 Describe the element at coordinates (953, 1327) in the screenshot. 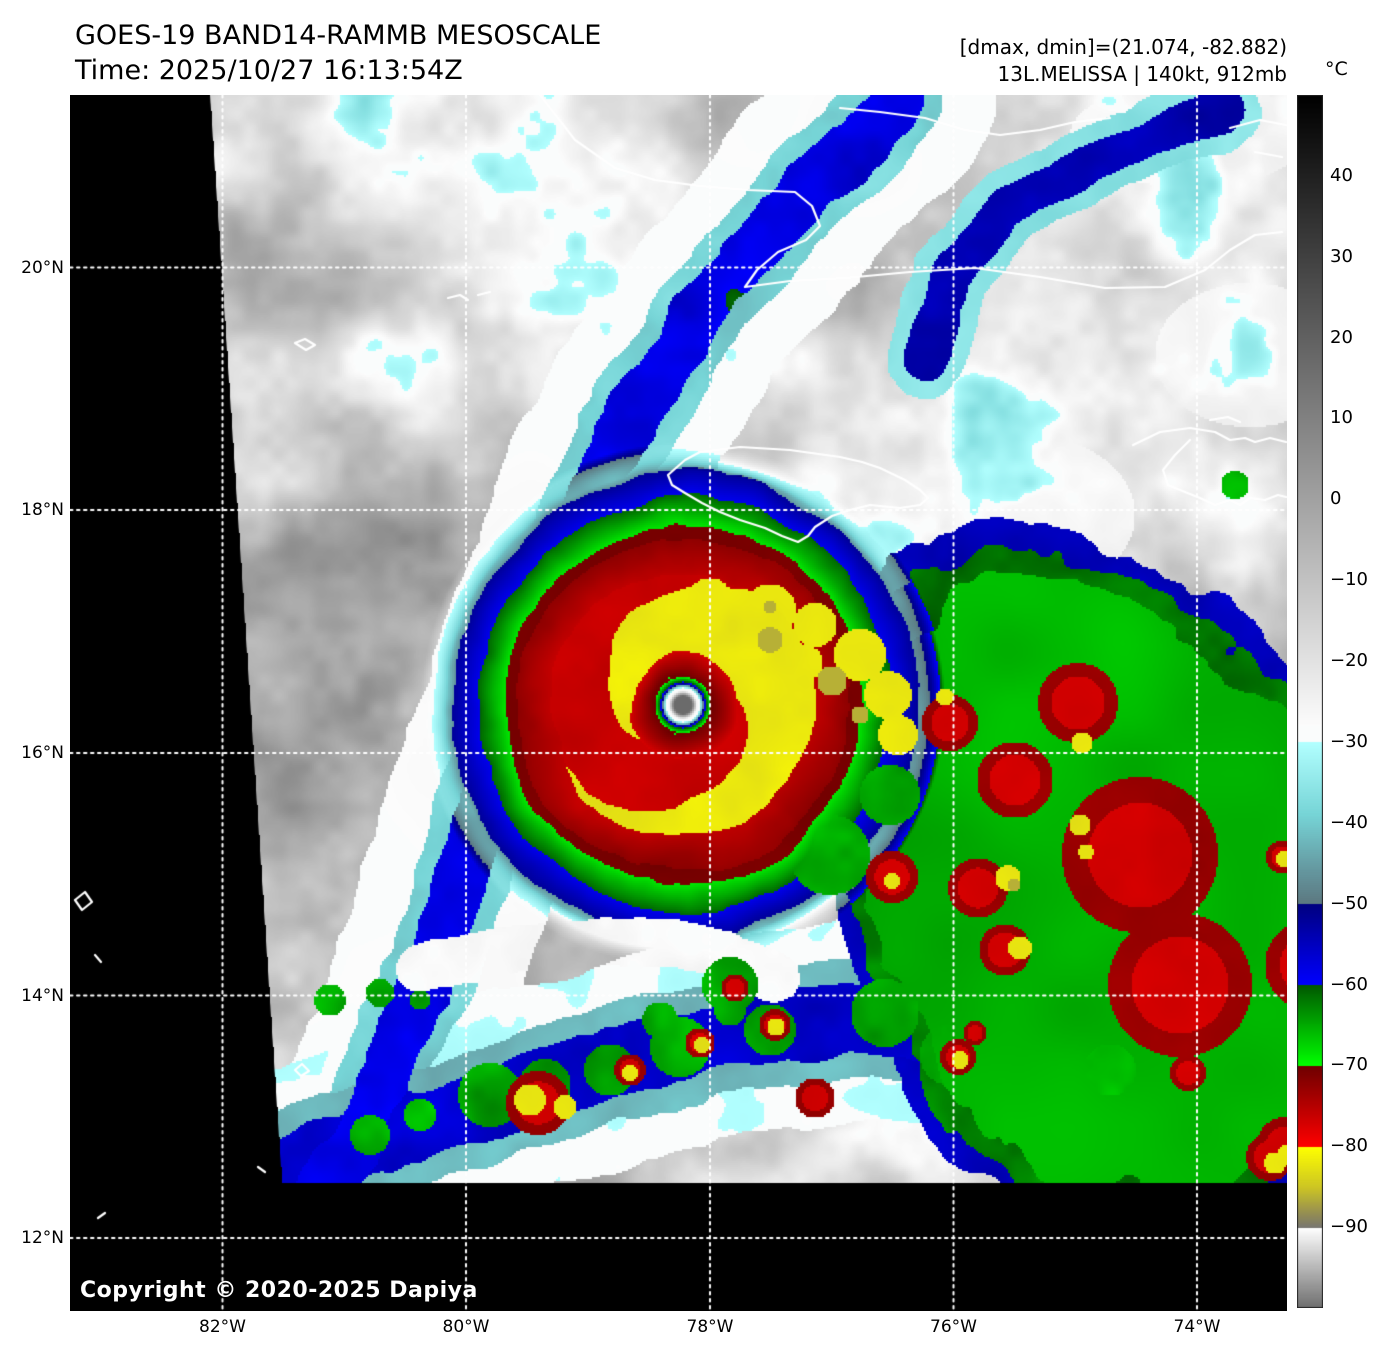

I see `lon-label: 76°W` at that location.